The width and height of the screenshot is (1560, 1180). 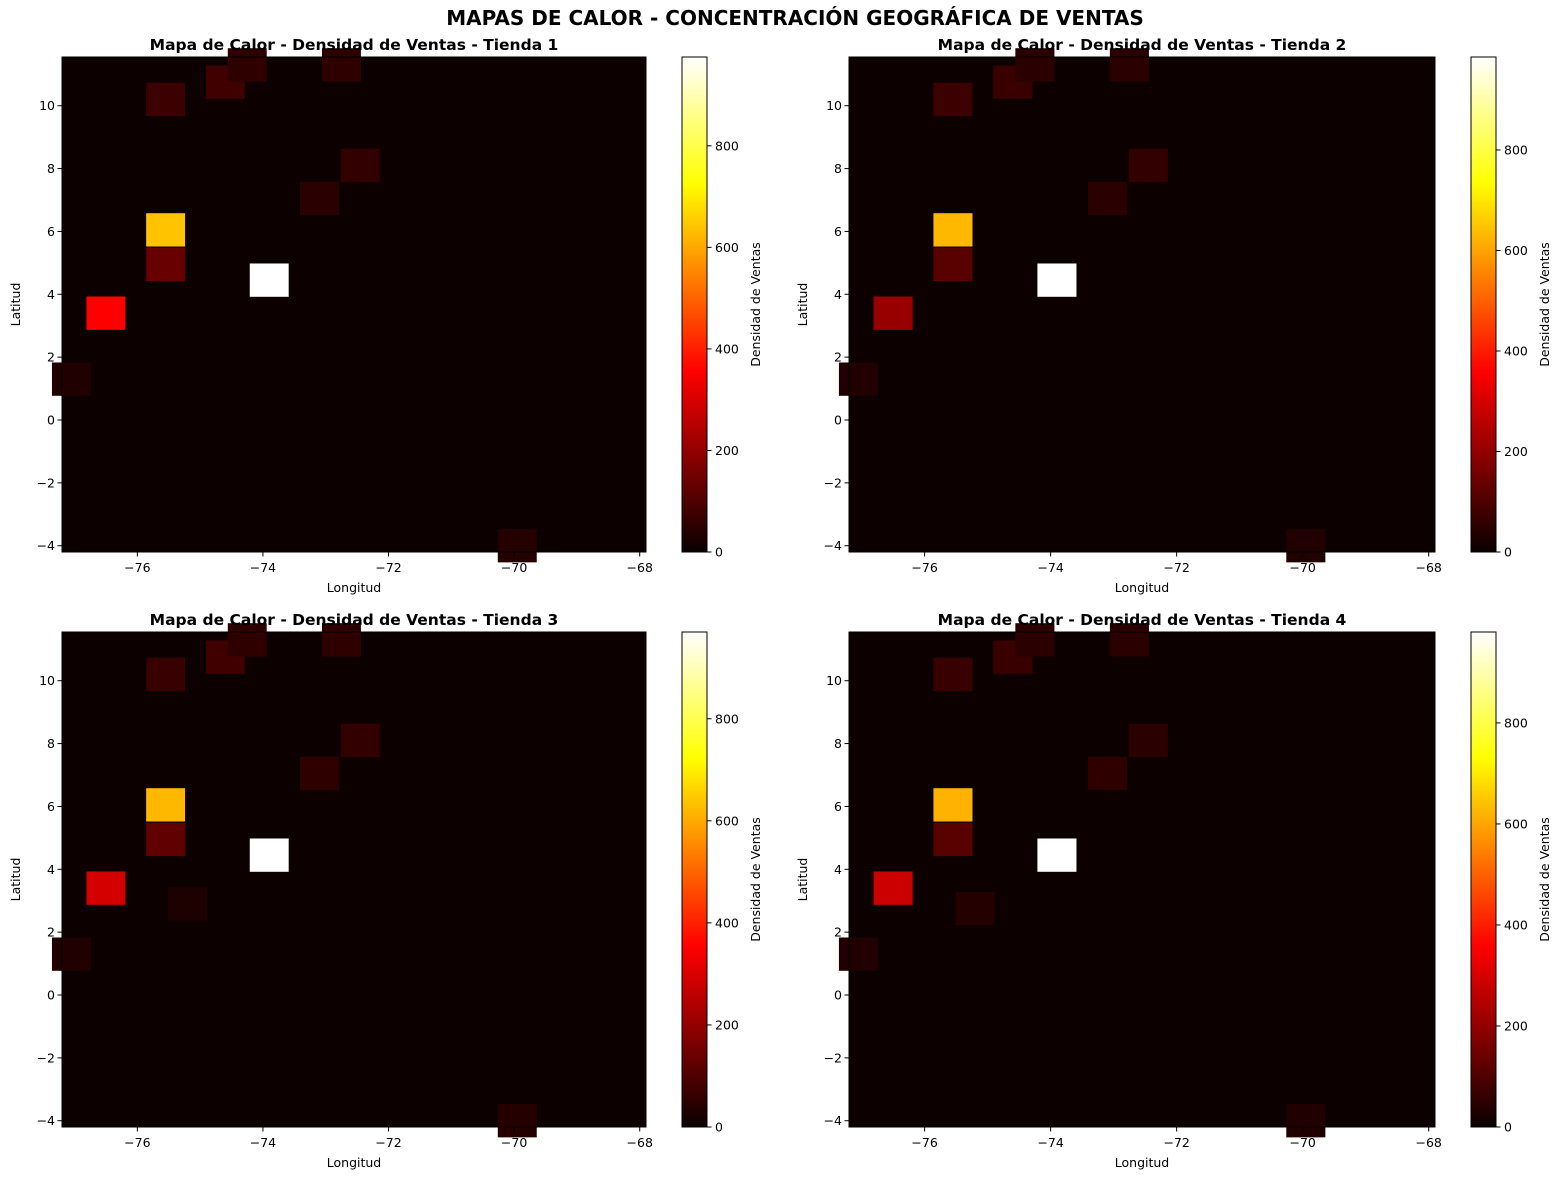 What do you see at coordinates (51, 743) in the screenshot?
I see `y-tick-label: 8` at bounding box center [51, 743].